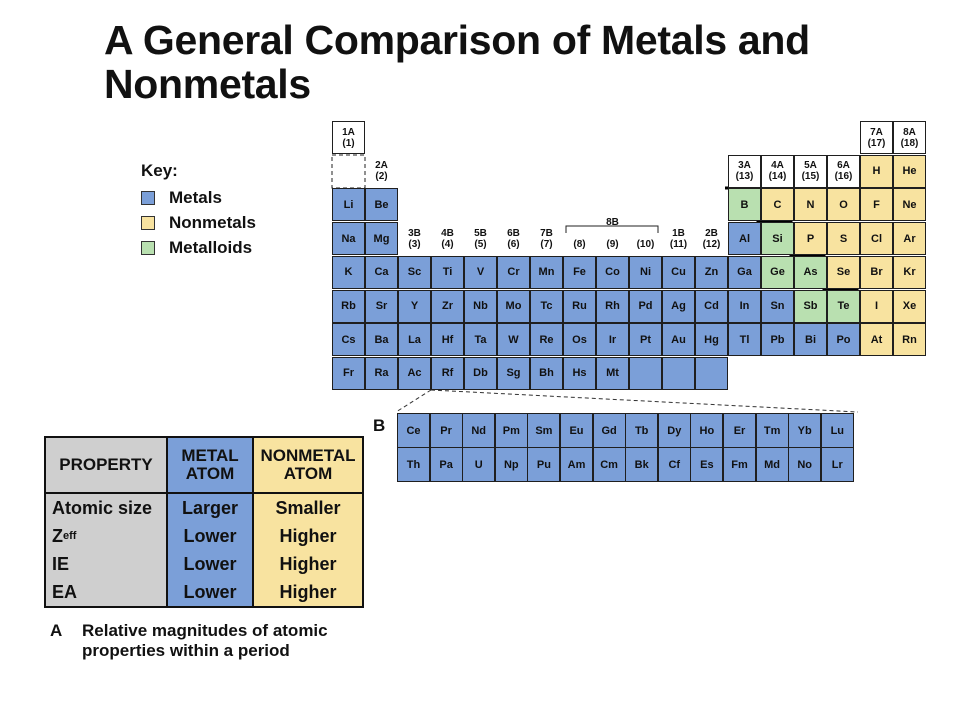 This screenshot has height=720, width=960. What do you see at coordinates (381, 171) in the screenshot?
I see `group-label: 2A (2)` at bounding box center [381, 171].